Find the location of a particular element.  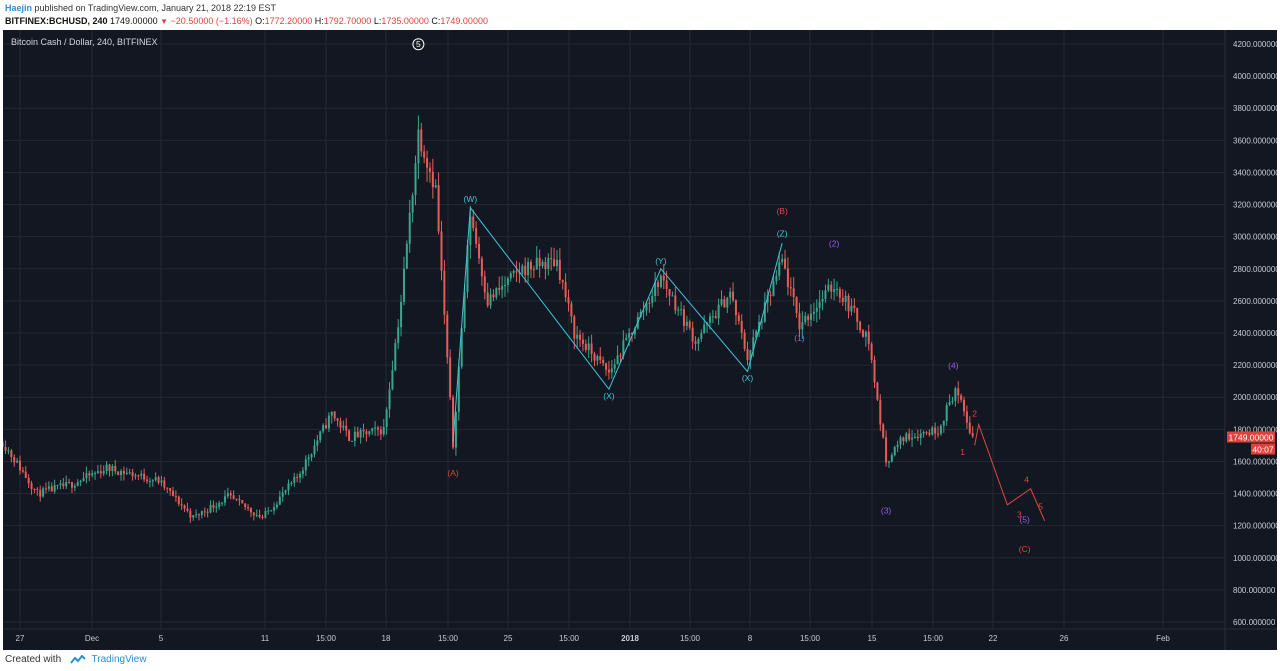

y-tick-label: 3000.000000 is located at coordinates (1255, 237).